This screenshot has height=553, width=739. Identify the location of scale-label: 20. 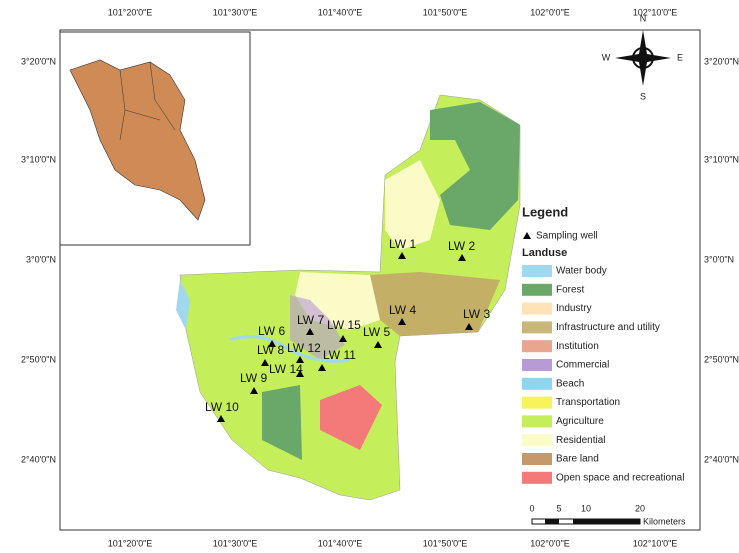
(640, 508).